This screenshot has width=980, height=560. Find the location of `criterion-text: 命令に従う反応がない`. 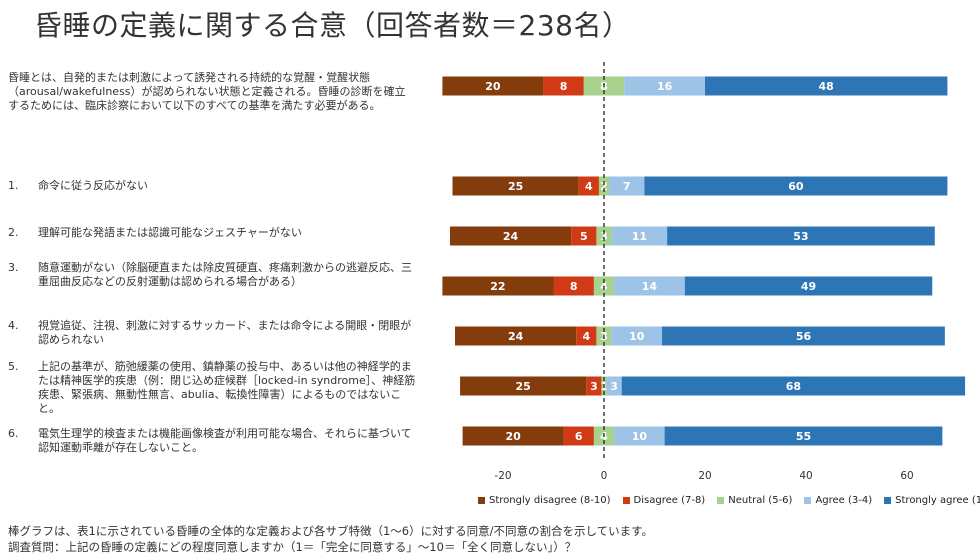

criterion-text: 命令に従う反応がない is located at coordinates (93, 185).